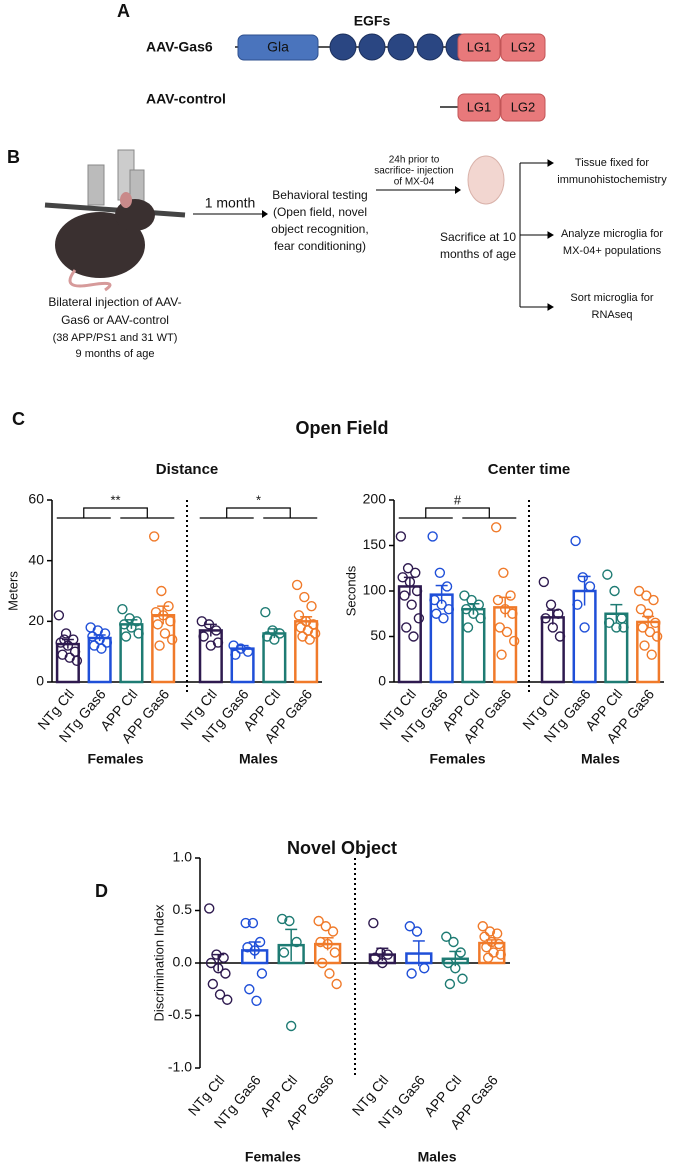 The image size is (685, 1167). Describe the element at coordinates (114, 302) in the screenshot. I see `caption-line: Bilateral injection of AAV-` at that location.